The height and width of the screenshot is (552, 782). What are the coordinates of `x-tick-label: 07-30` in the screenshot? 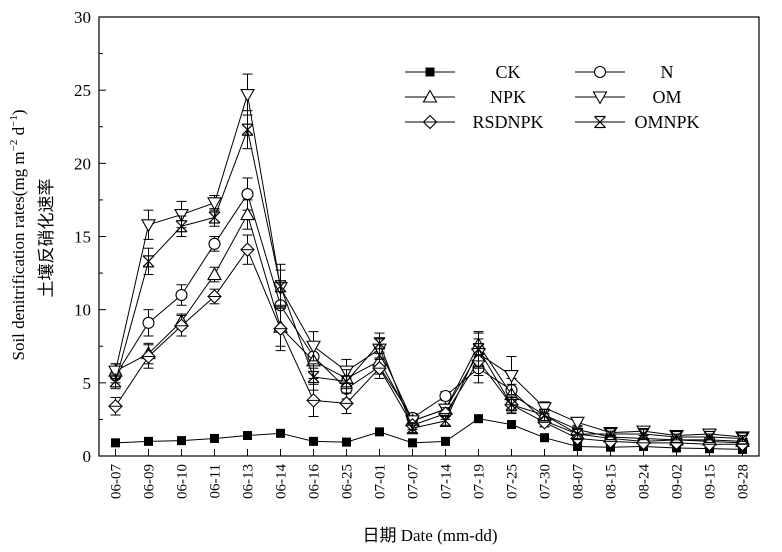 It's located at (546, 481).